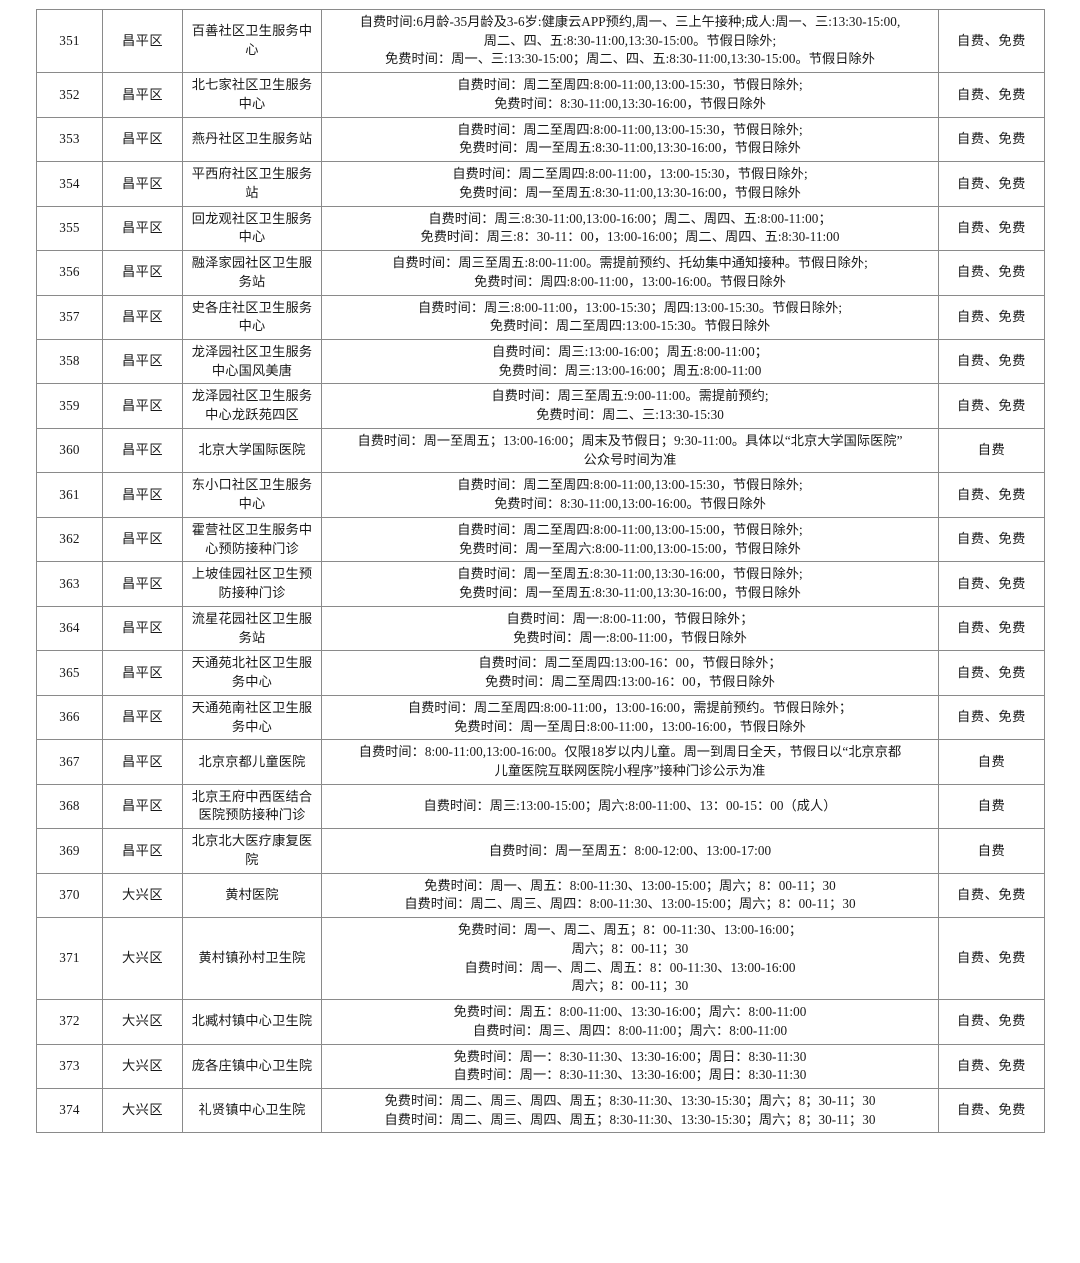  Describe the element at coordinates (252, 673) in the screenshot. I see `cell-clinic-name: 天通苑北社区卫生服务中心` at that location.